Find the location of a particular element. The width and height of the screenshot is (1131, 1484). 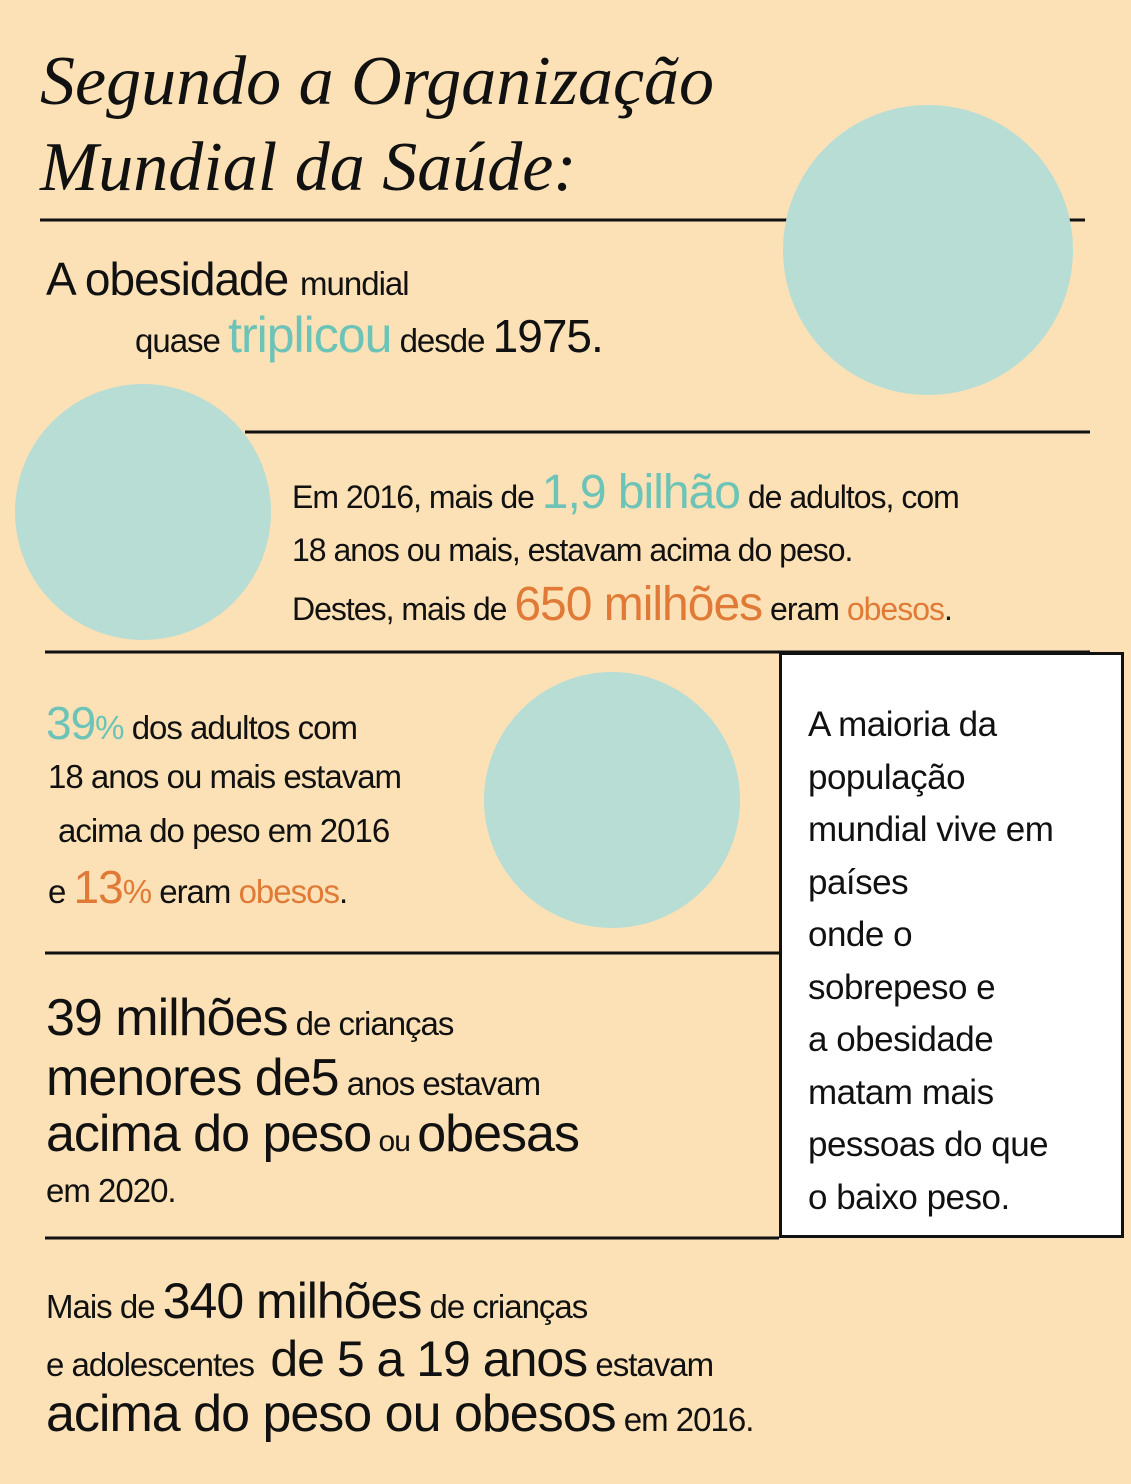

sidebar-line: países is located at coordinates (858, 882).